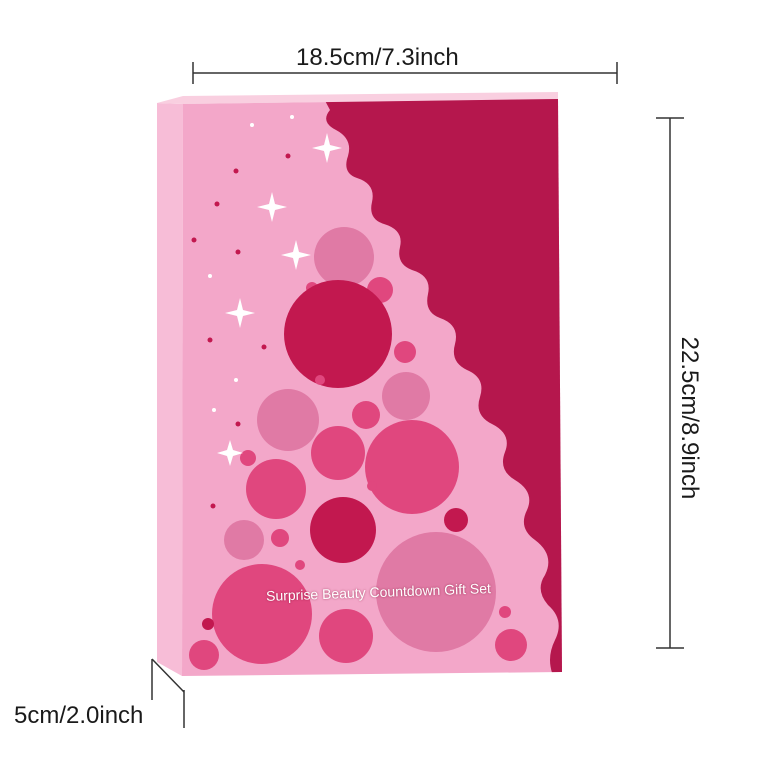 Image resolution: width=768 pixels, height=773 pixels. Describe the element at coordinates (79, 715) in the screenshot. I see `depth-label: 5cm/2.0inch` at that location.